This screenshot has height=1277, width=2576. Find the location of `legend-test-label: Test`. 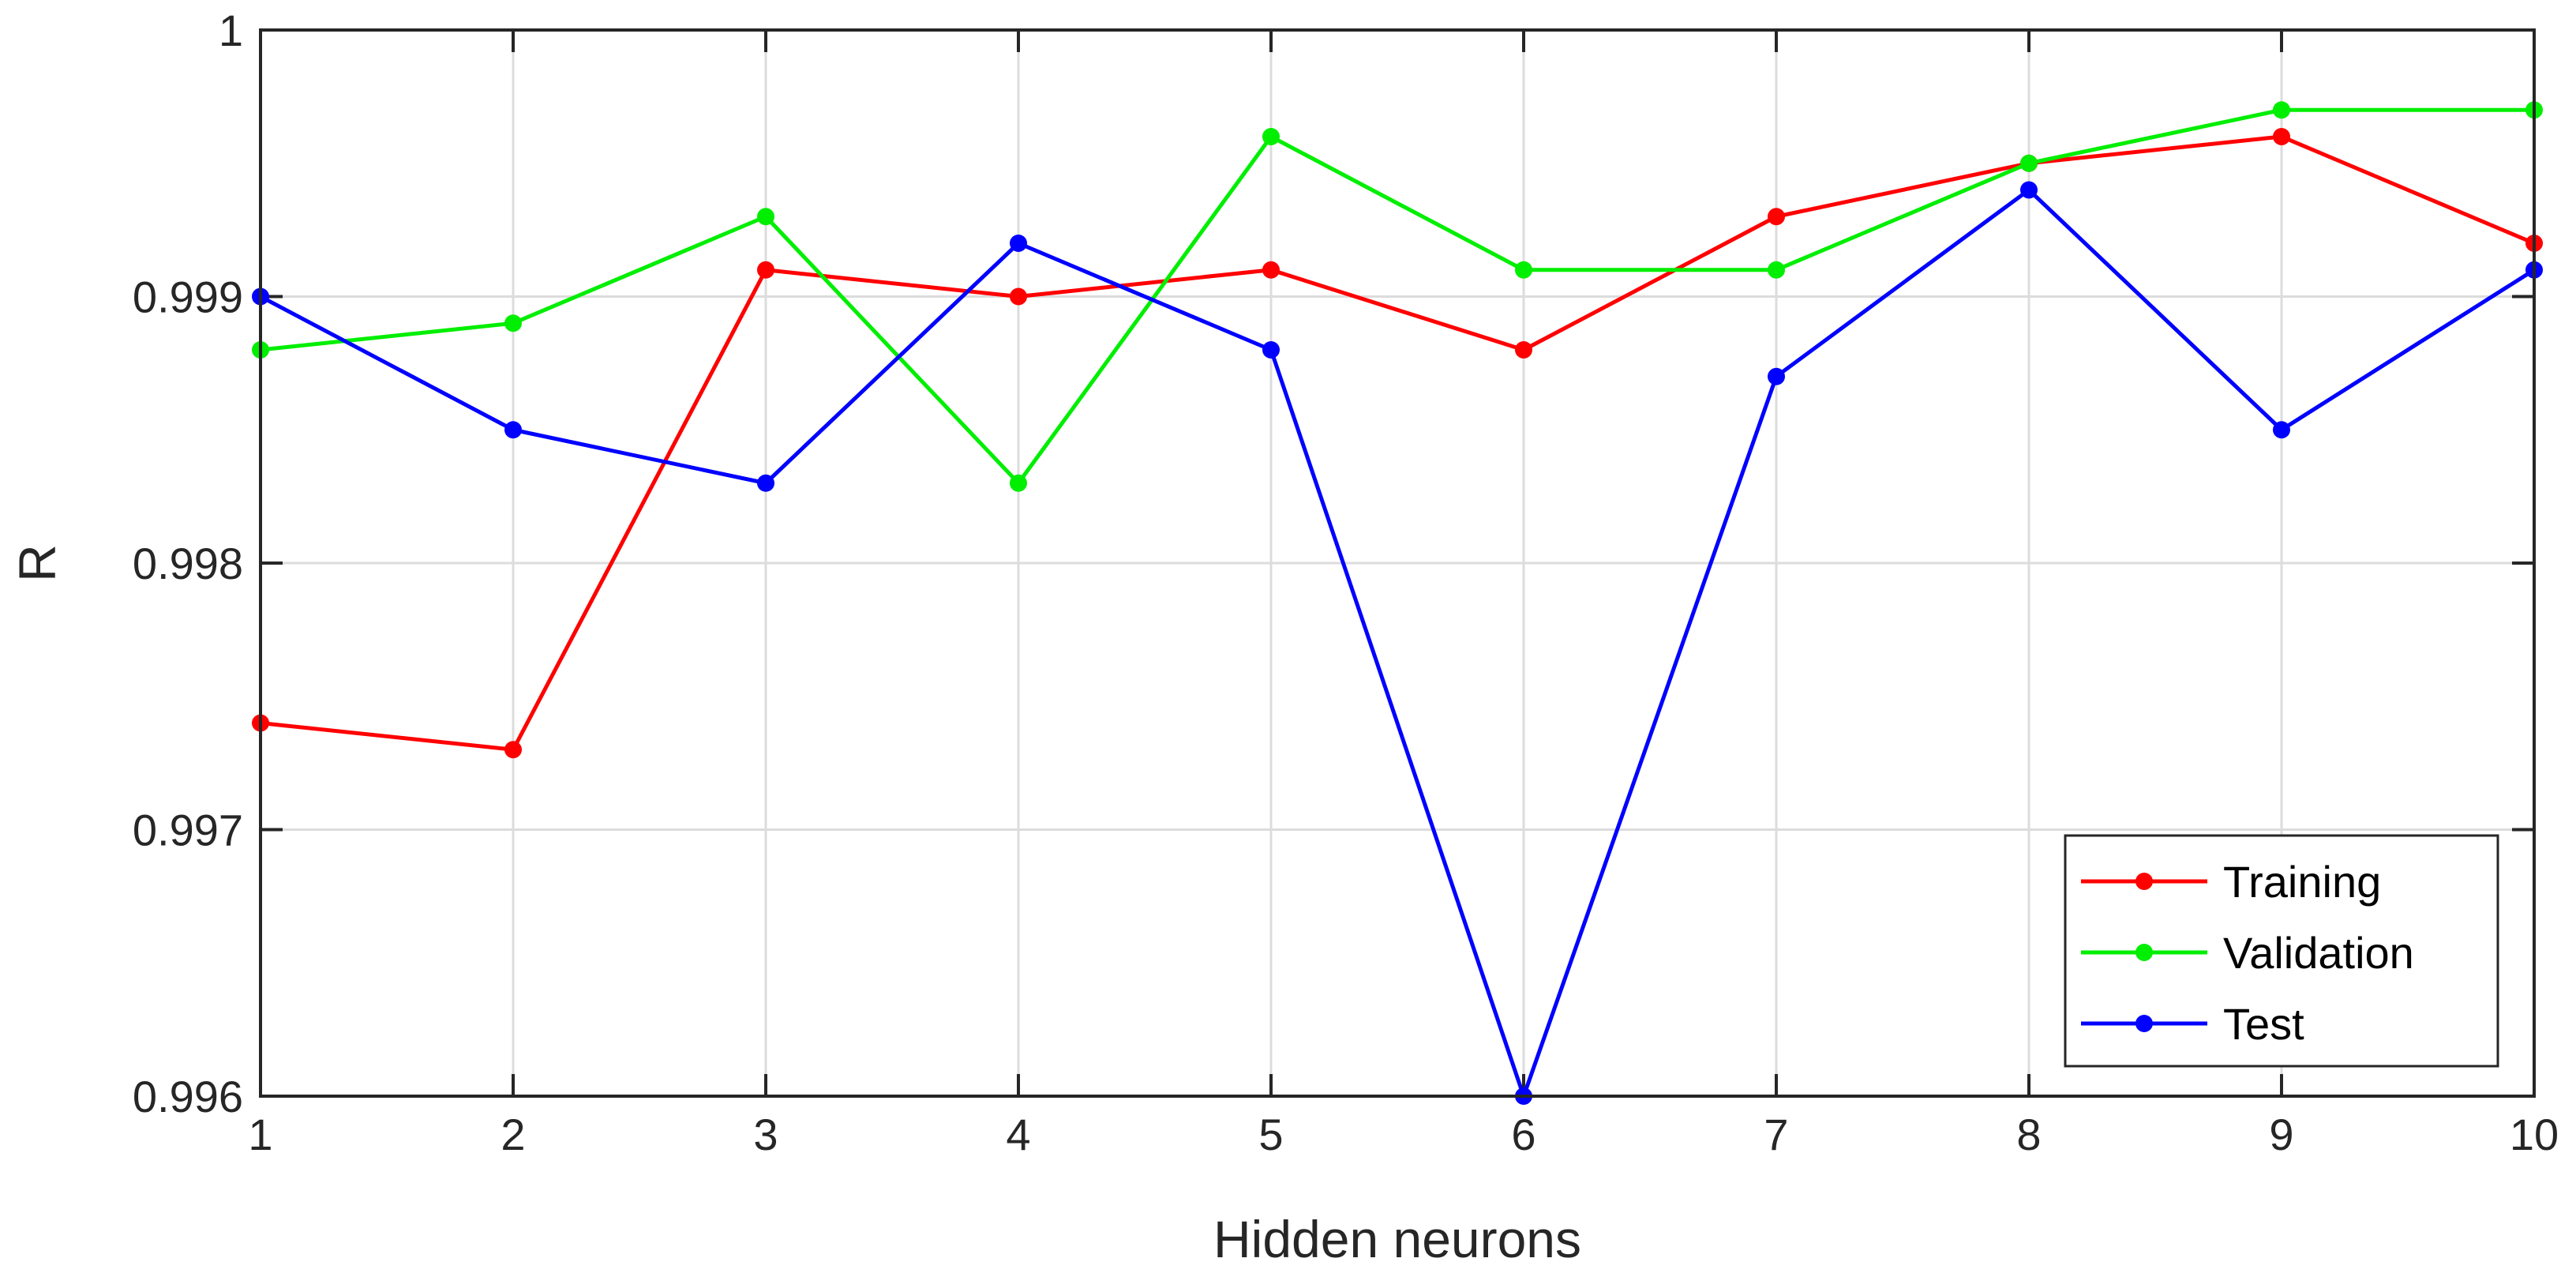

legend-test-label: Test is located at coordinates (2263, 1024).